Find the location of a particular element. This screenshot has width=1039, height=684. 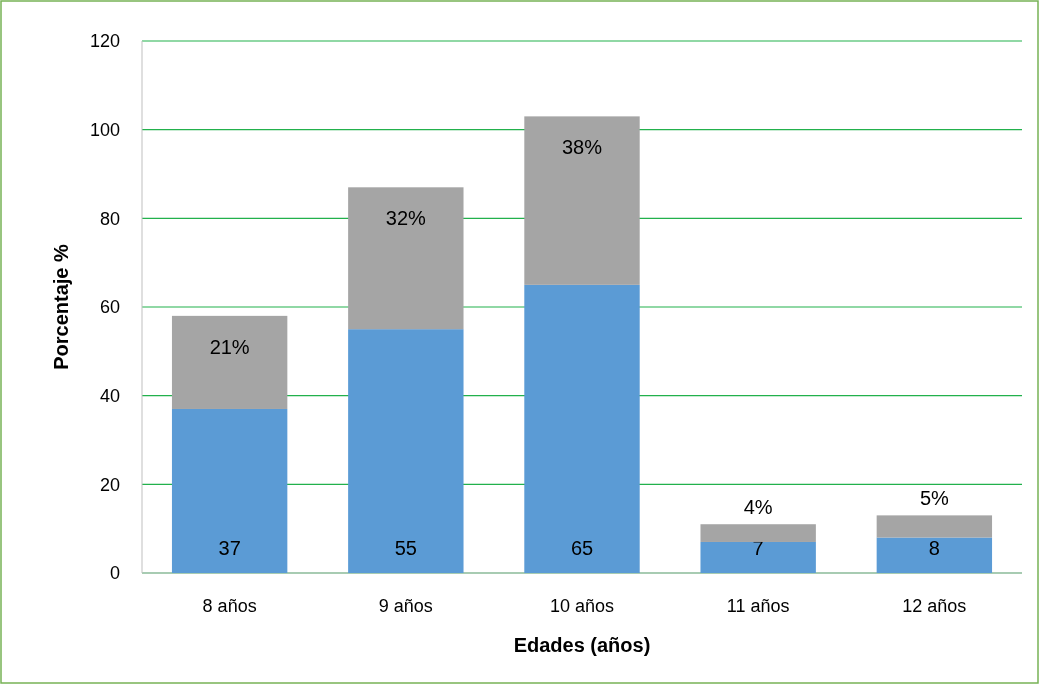

x-tick-label: 11 años is located at coordinates (758, 606).